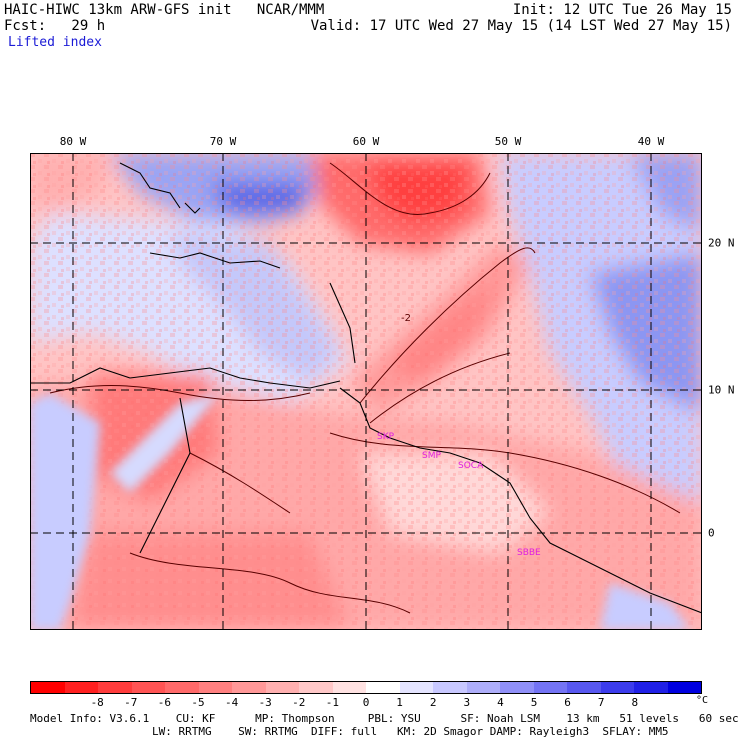 The height and width of the screenshot is (740, 740). I want to click on colorbar-tick-label: 6, so click(567, 702).